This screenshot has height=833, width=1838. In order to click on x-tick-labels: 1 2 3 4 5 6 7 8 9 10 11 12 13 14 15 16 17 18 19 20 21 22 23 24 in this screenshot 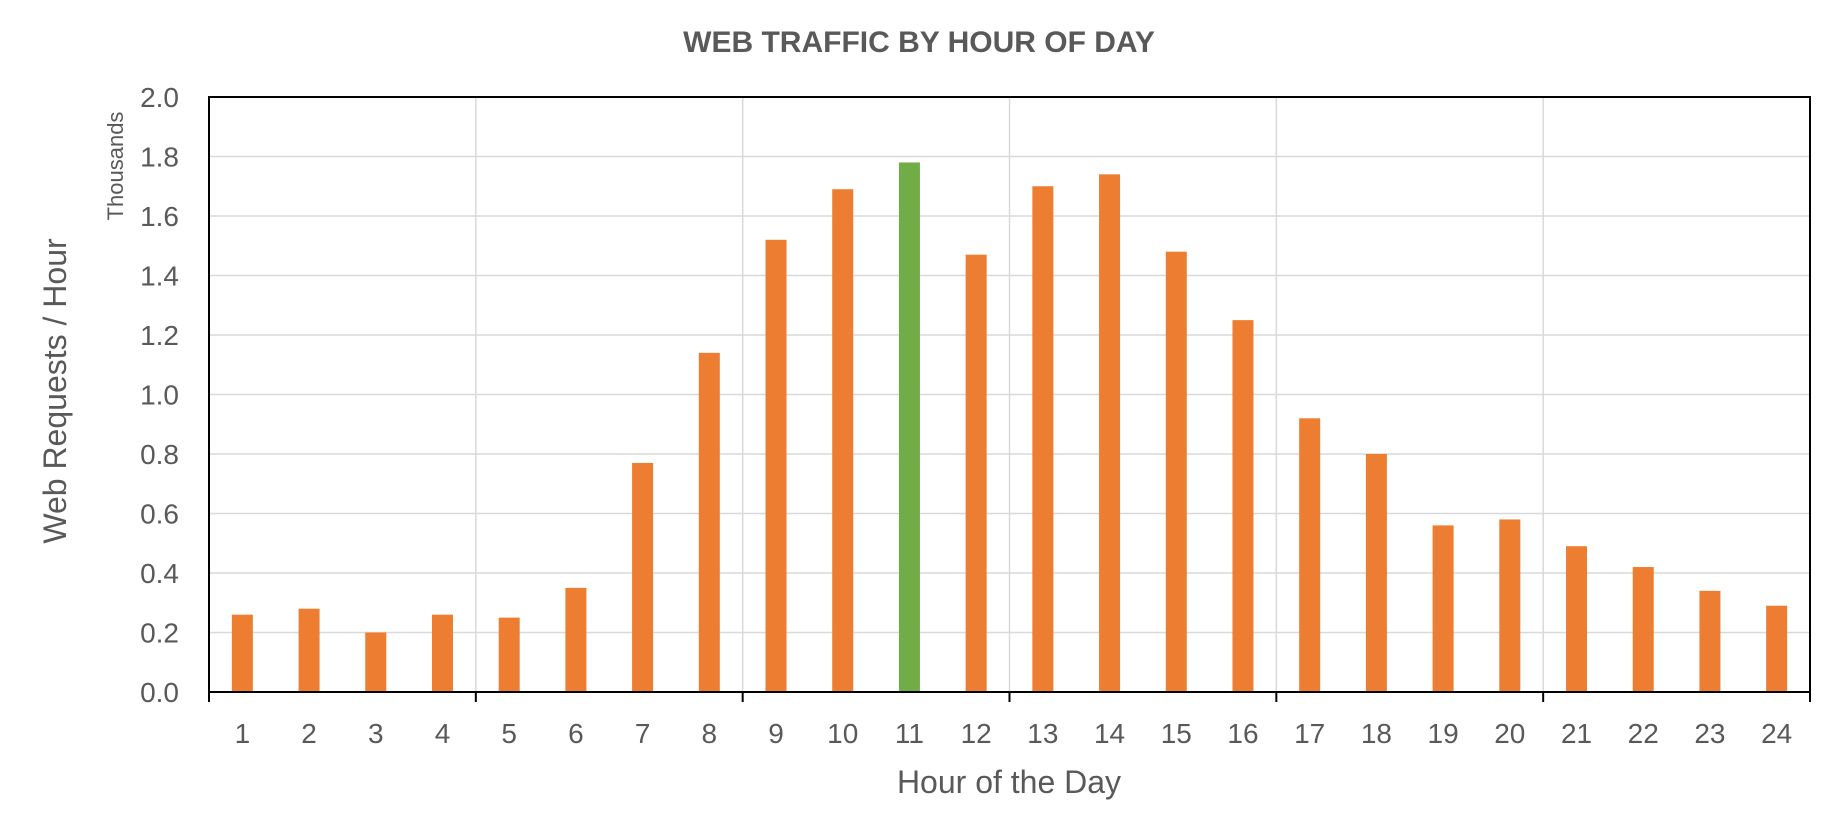, I will do `click(1014, 733)`.